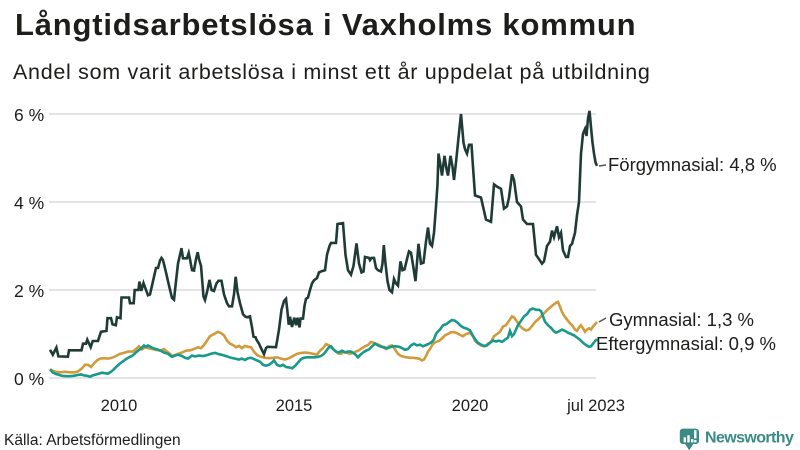  What do you see at coordinates (692, 164) in the screenshot?
I see `svg-text: Förgymnasial: 4,8 %` at bounding box center [692, 164].